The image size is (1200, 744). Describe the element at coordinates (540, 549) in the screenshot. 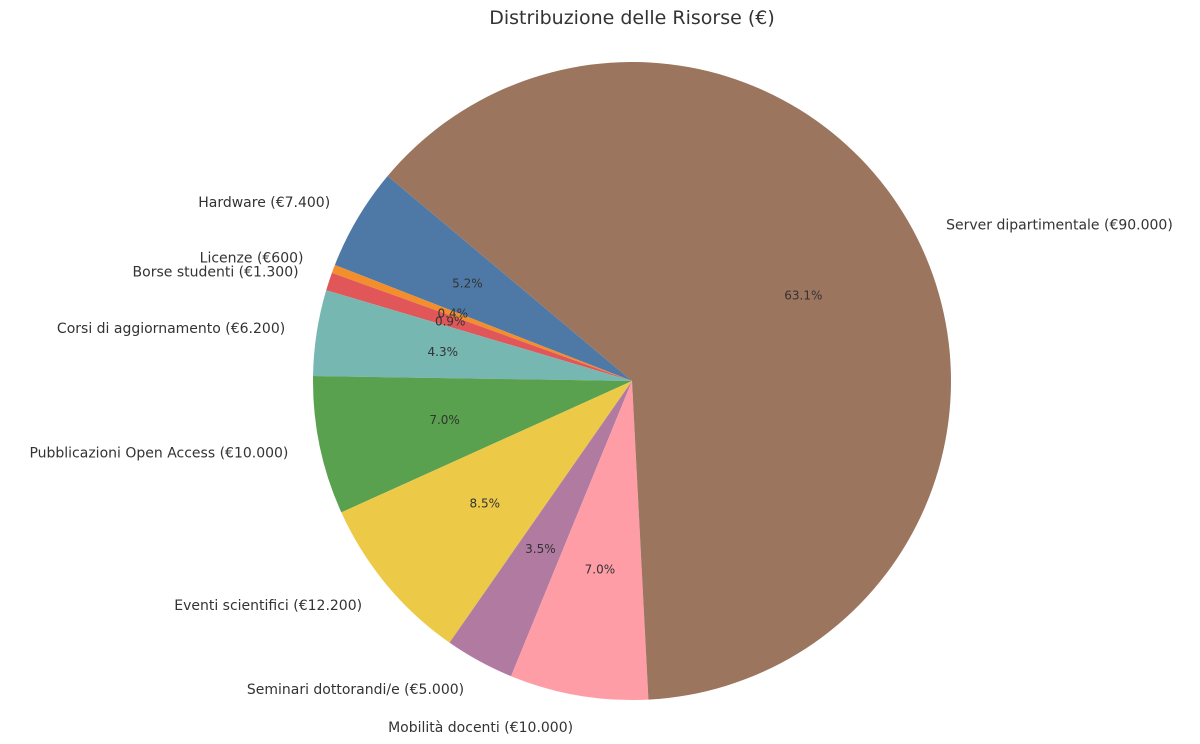

I see `percent-label-7: 3.5%` at that location.